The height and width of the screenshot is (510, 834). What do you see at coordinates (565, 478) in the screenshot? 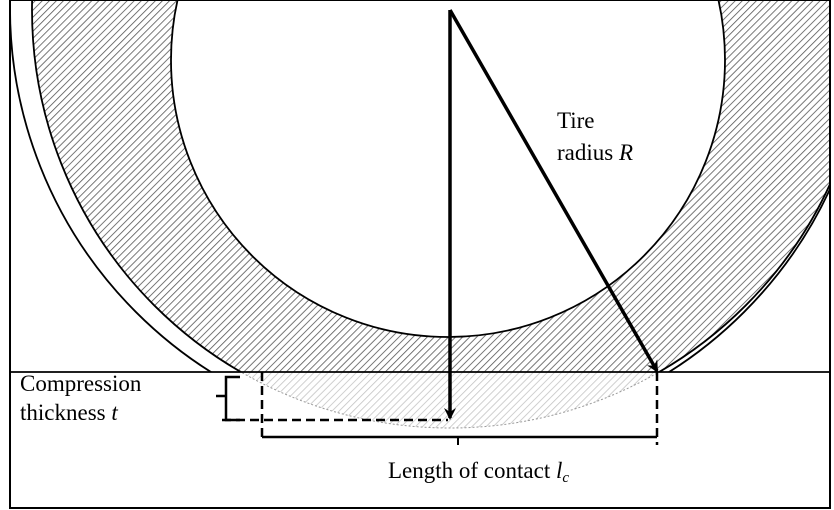
I see `contact-subscript: c` at bounding box center [565, 478].